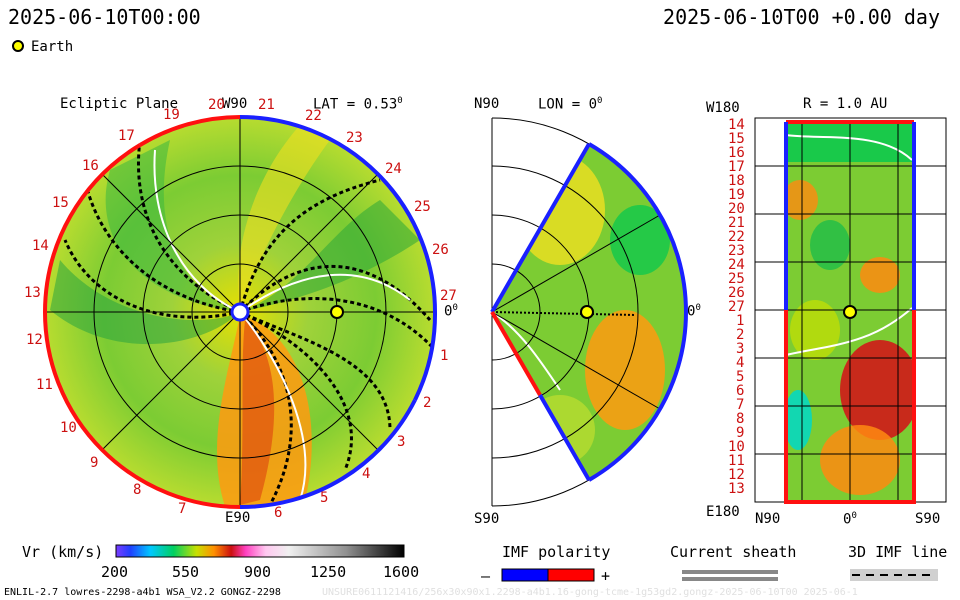  What do you see at coordinates (740, 363) in the screenshot?
I see `map-row-number: 4` at bounding box center [740, 363].